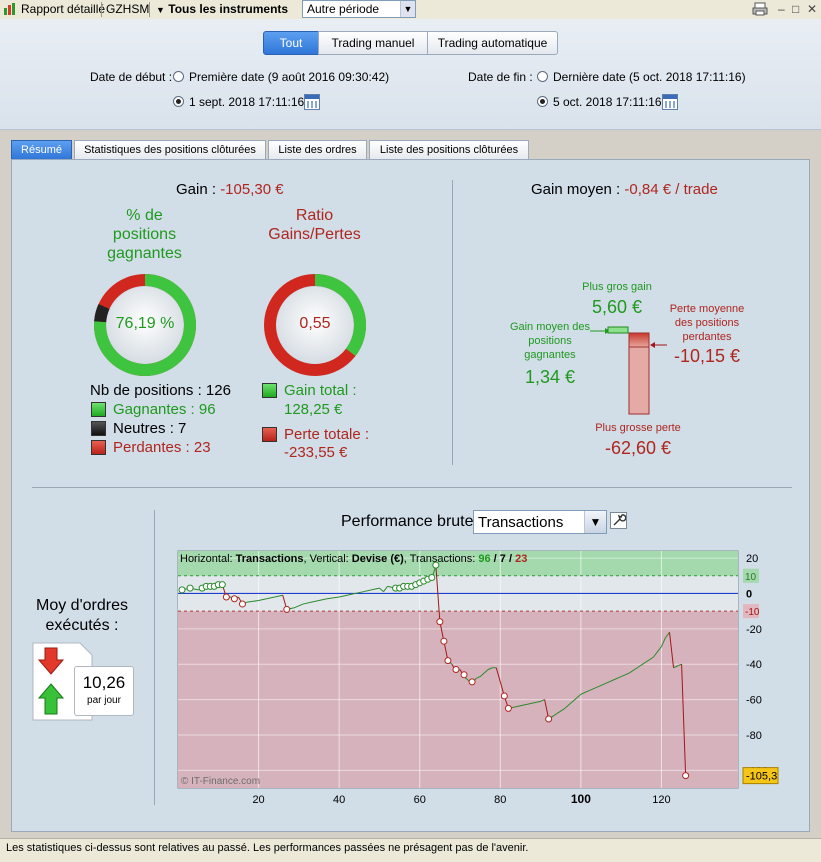  What do you see at coordinates (359, 9) in the screenshot?
I see `period-select: Autre période ▼` at bounding box center [359, 9].